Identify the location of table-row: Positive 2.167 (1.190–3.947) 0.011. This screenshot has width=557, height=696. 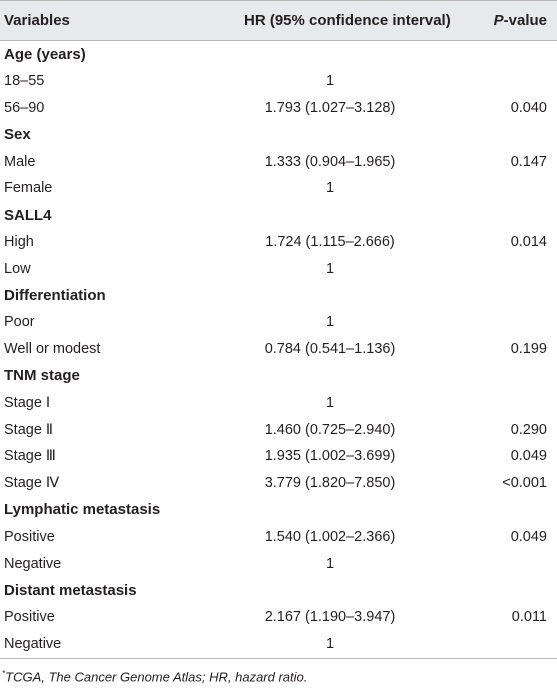
(278, 617).